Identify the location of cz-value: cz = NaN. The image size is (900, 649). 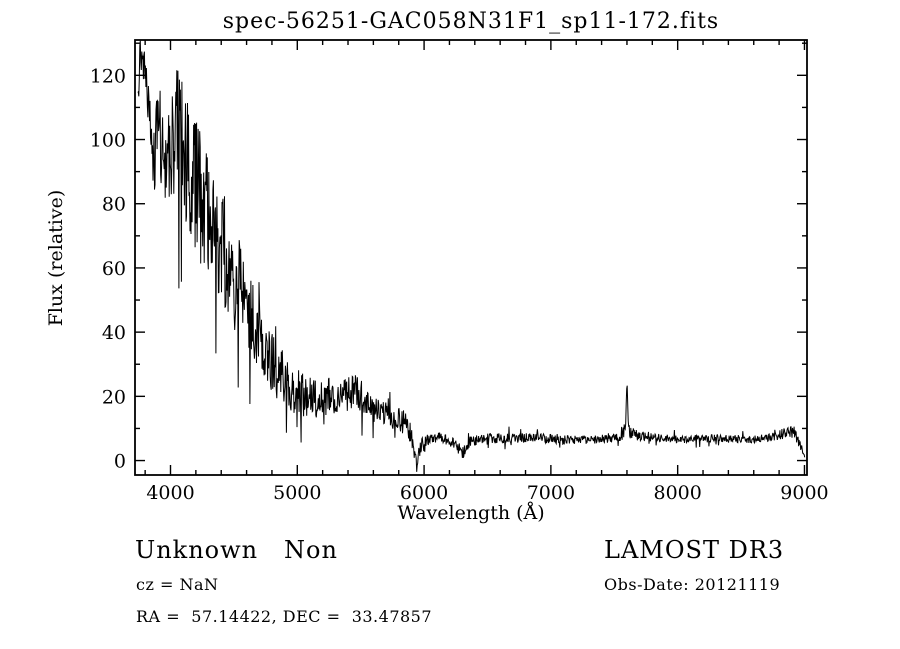
(177, 584).